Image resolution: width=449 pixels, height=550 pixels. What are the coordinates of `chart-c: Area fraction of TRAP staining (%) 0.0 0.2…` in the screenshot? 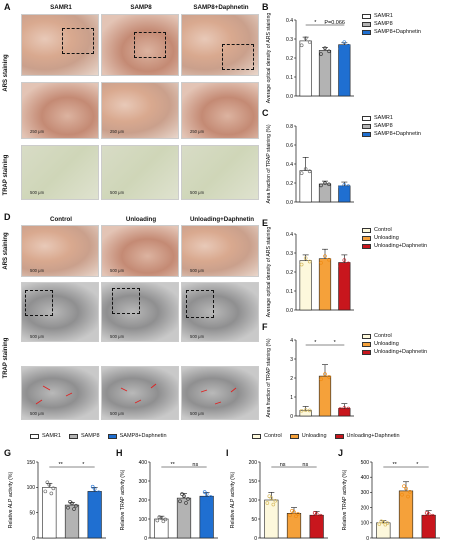 It's located at (310, 165).